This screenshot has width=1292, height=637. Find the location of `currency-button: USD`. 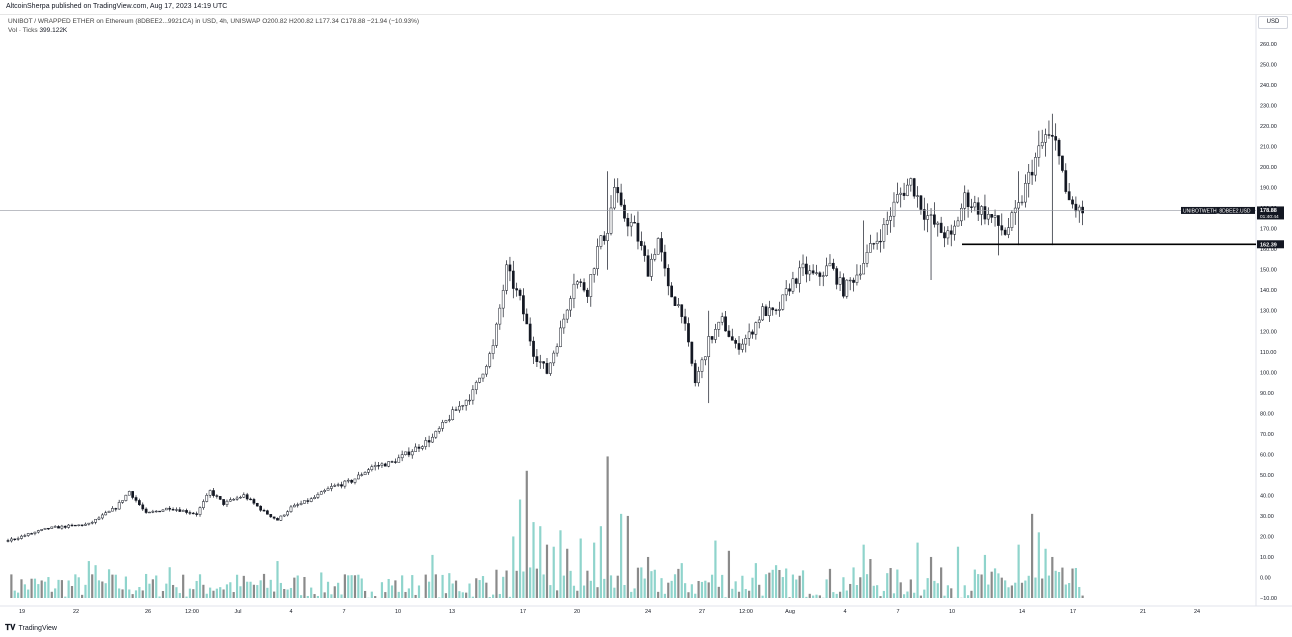

currency-button: USD is located at coordinates (1273, 22).